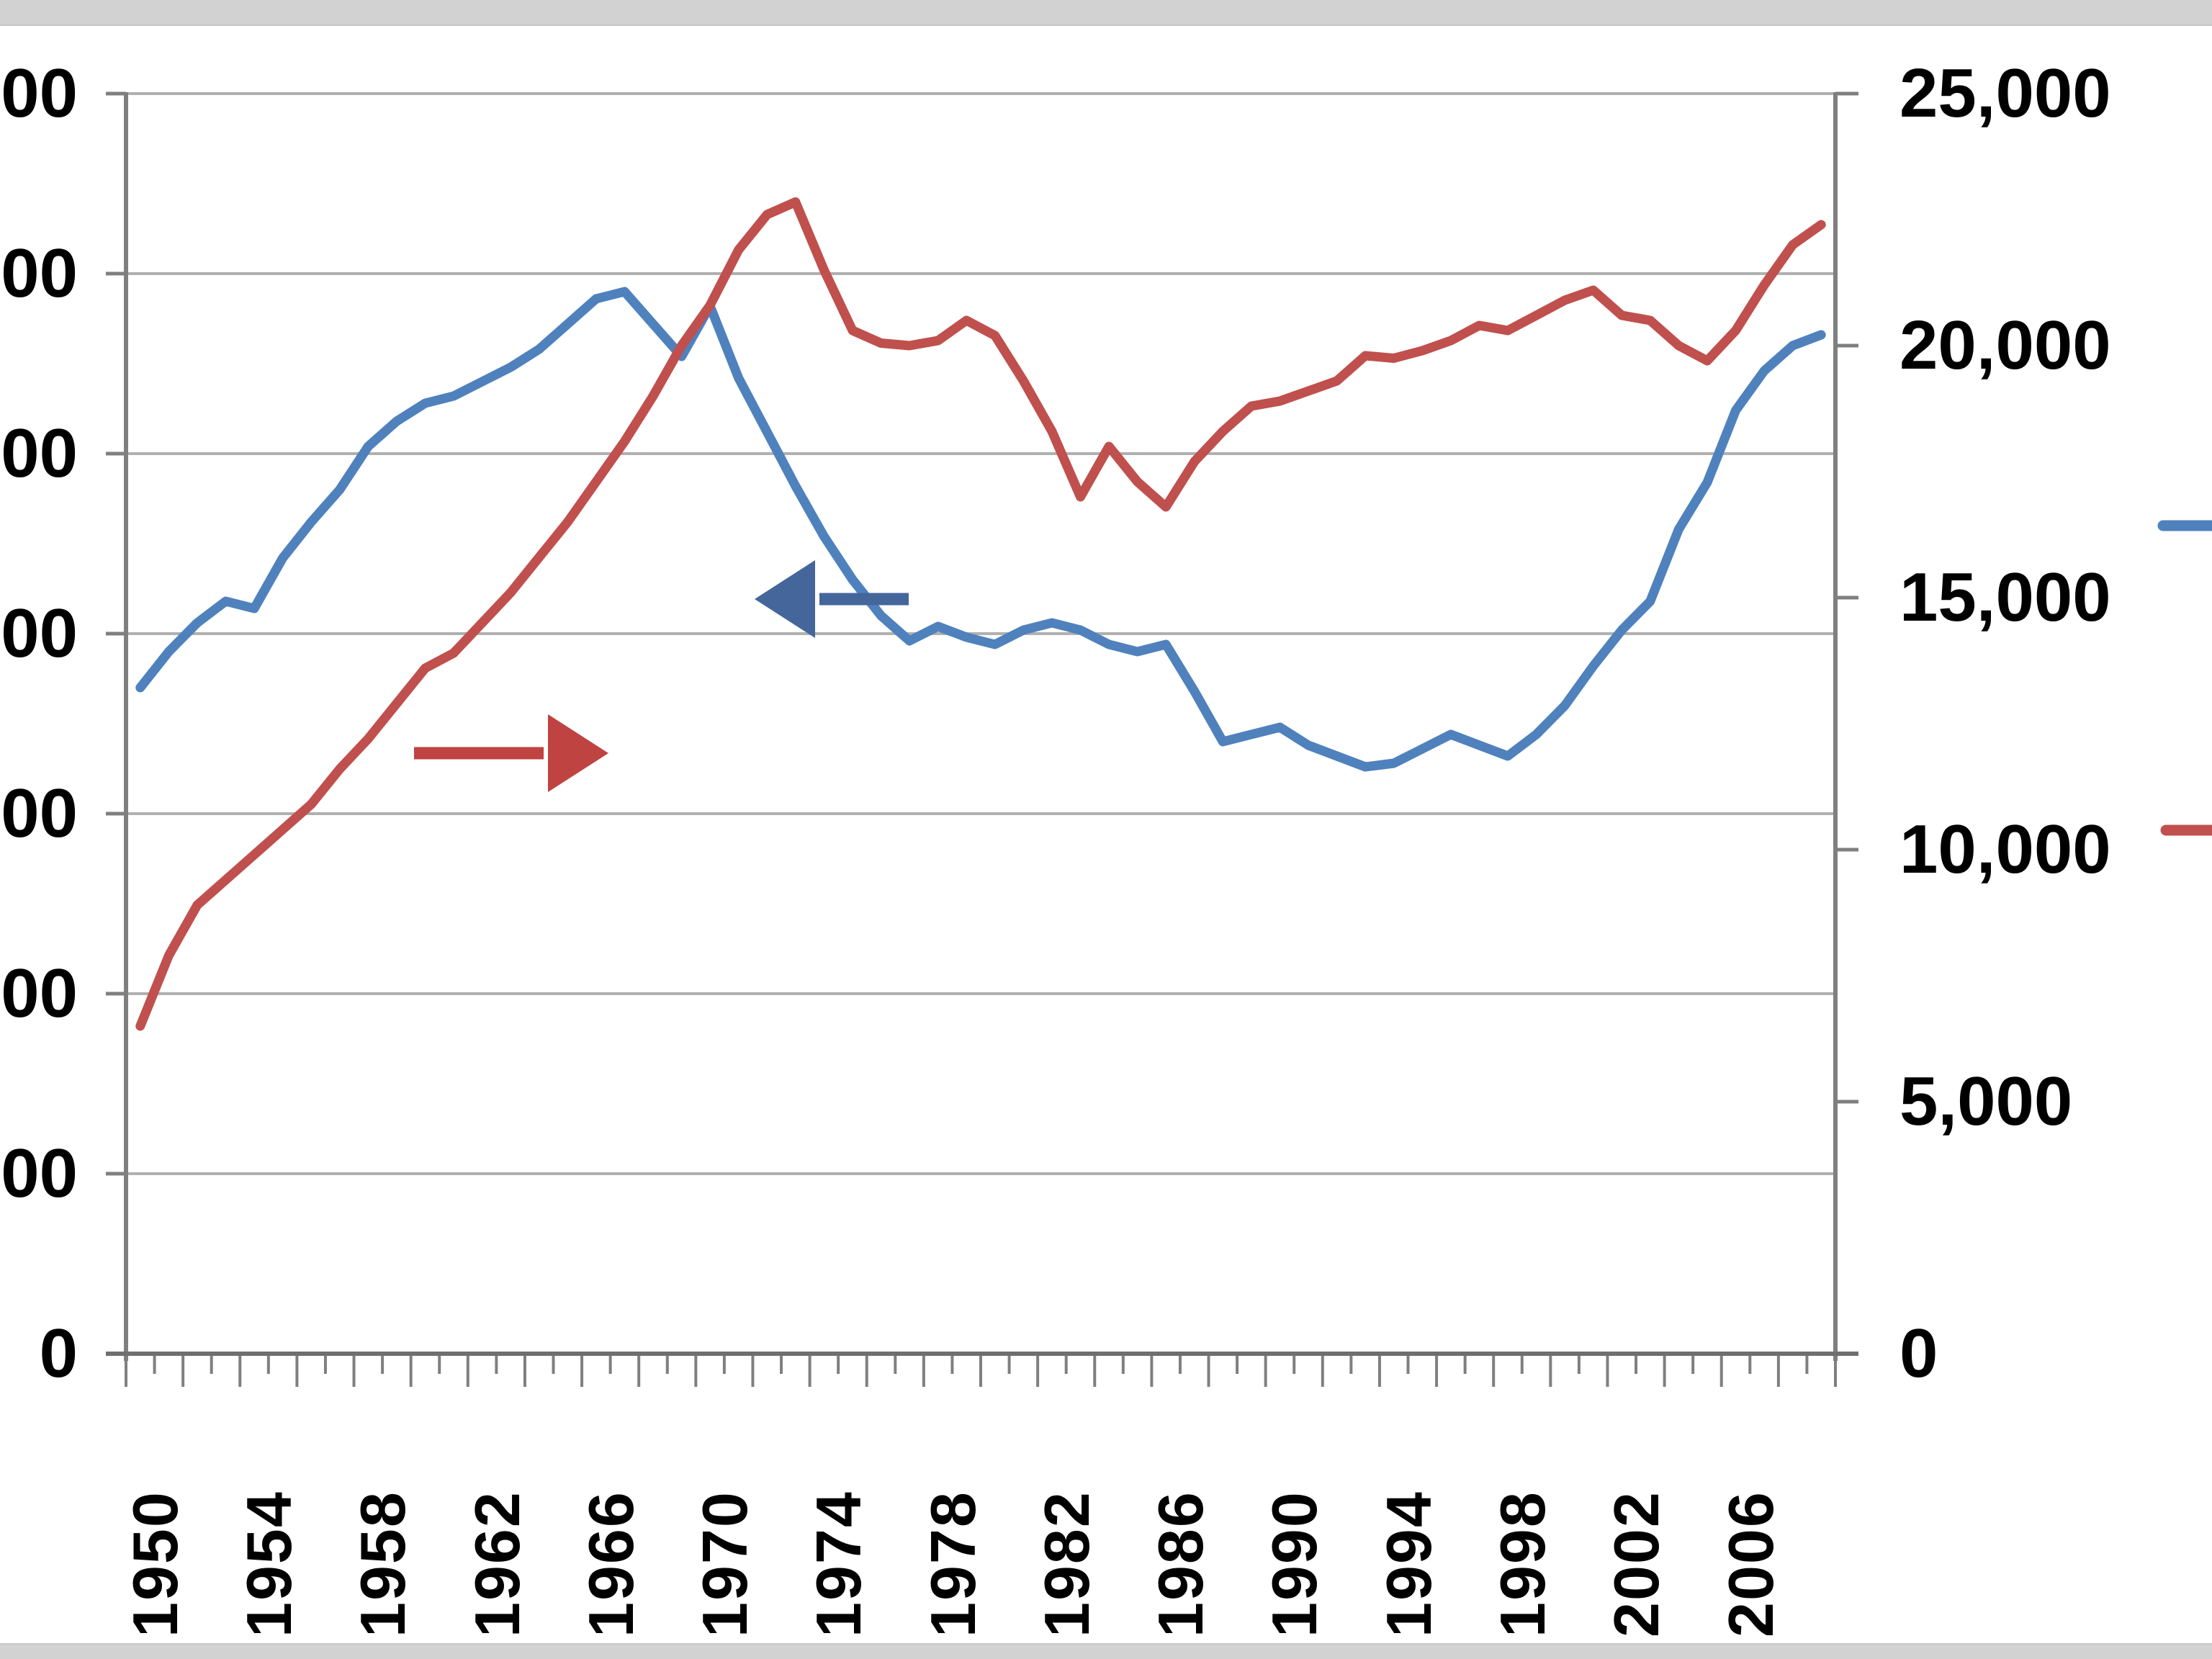 This screenshot has width=2212, height=1659. I want to click on x-axis-tick-label: 1994, so click(1408, 1564).